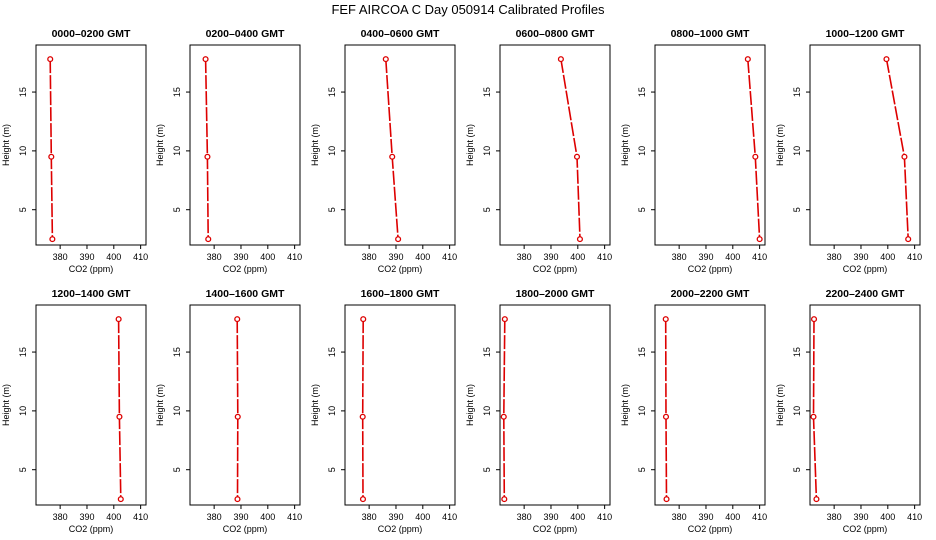  I want to click on panel-title: 1600–1800 GMT, so click(400, 294).